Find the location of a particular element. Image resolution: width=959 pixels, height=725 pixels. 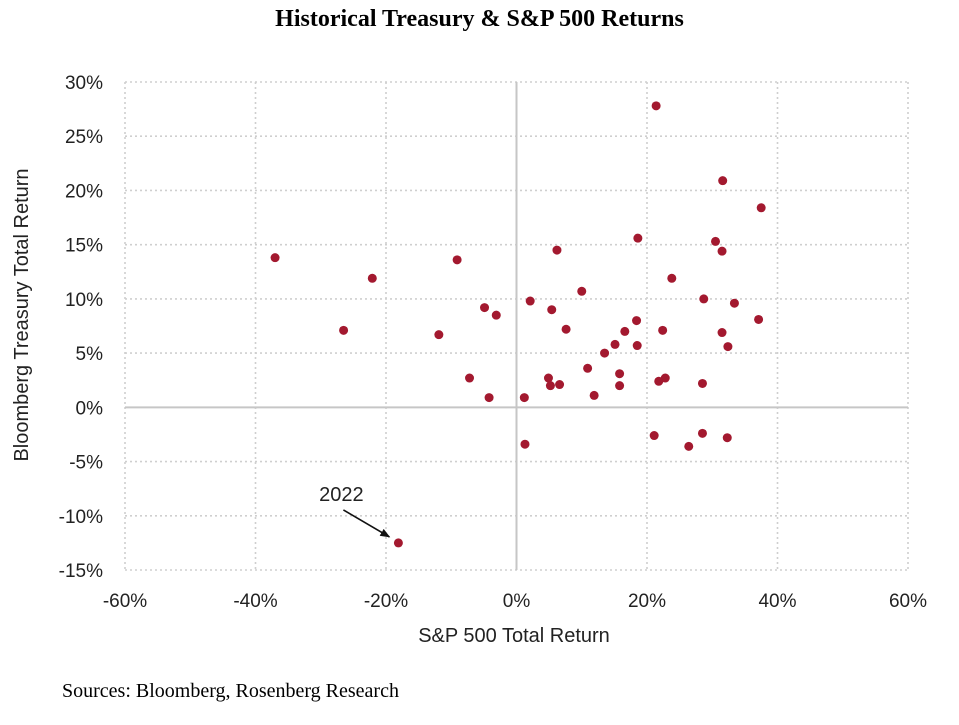

x-tick-label: -60% is located at coordinates (125, 601).